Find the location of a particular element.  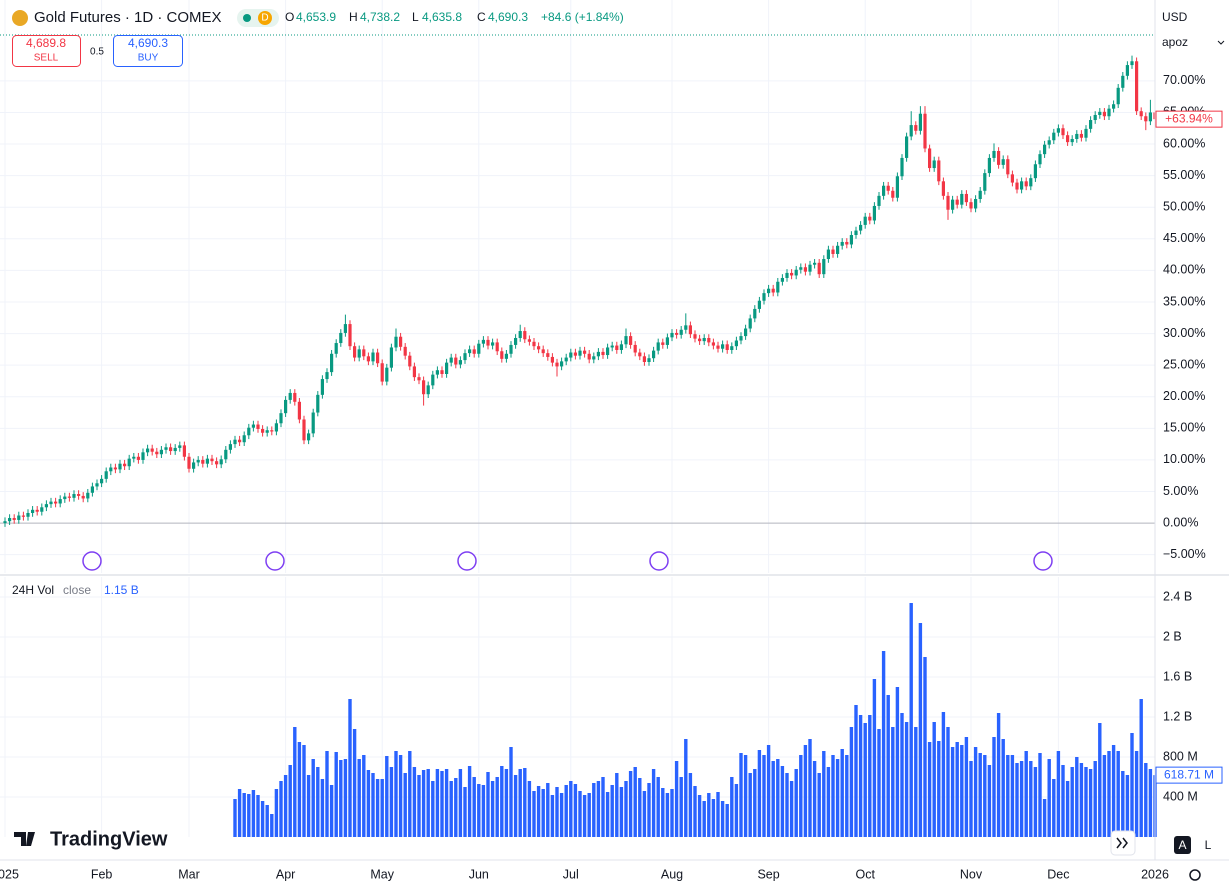

volume-legend-source: close is located at coordinates (77, 590).